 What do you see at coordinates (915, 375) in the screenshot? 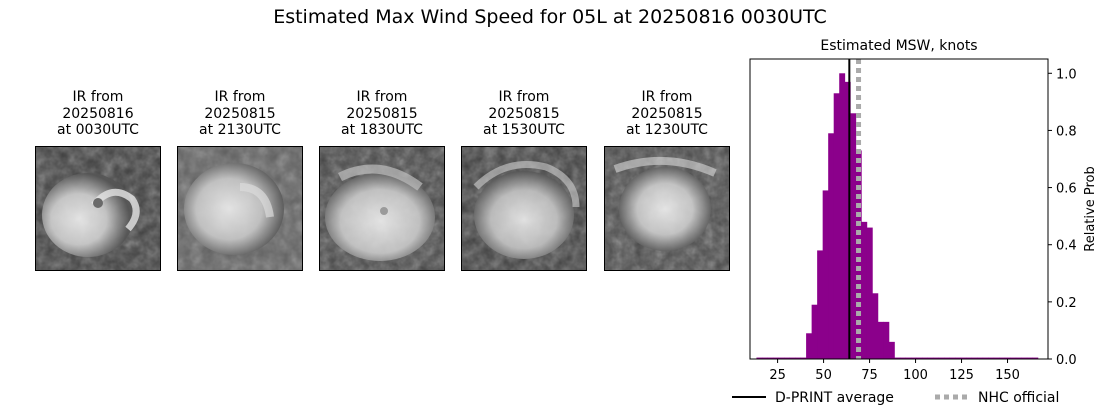
I see `x-tick-label: 100` at bounding box center [915, 375].